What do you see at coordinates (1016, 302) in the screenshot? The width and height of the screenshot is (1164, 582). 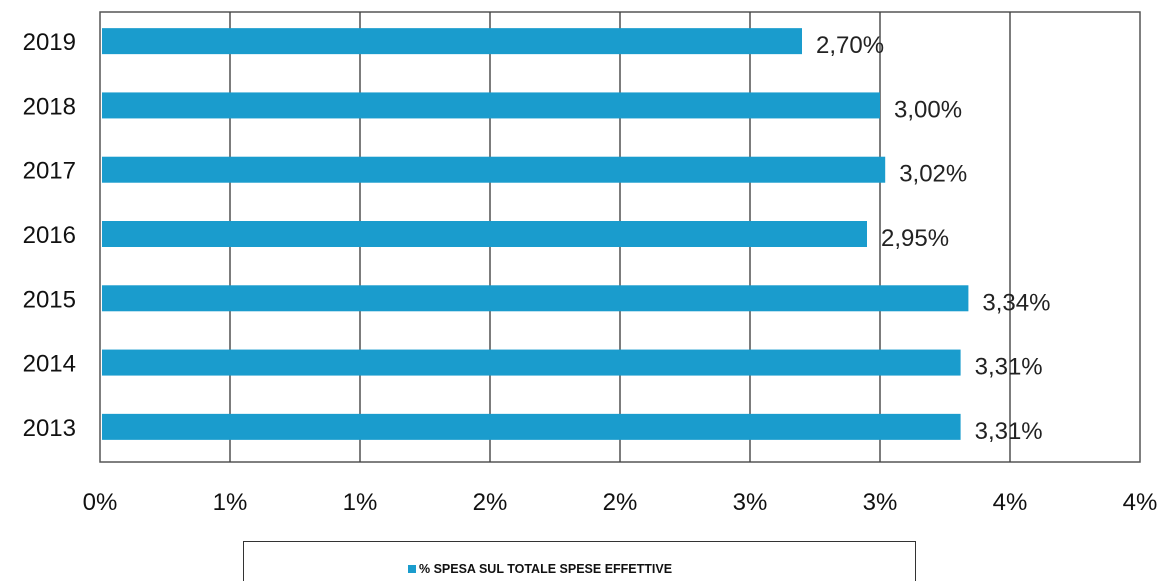 I see `data-label: 3,34%` at bounding box center [1016, 302].